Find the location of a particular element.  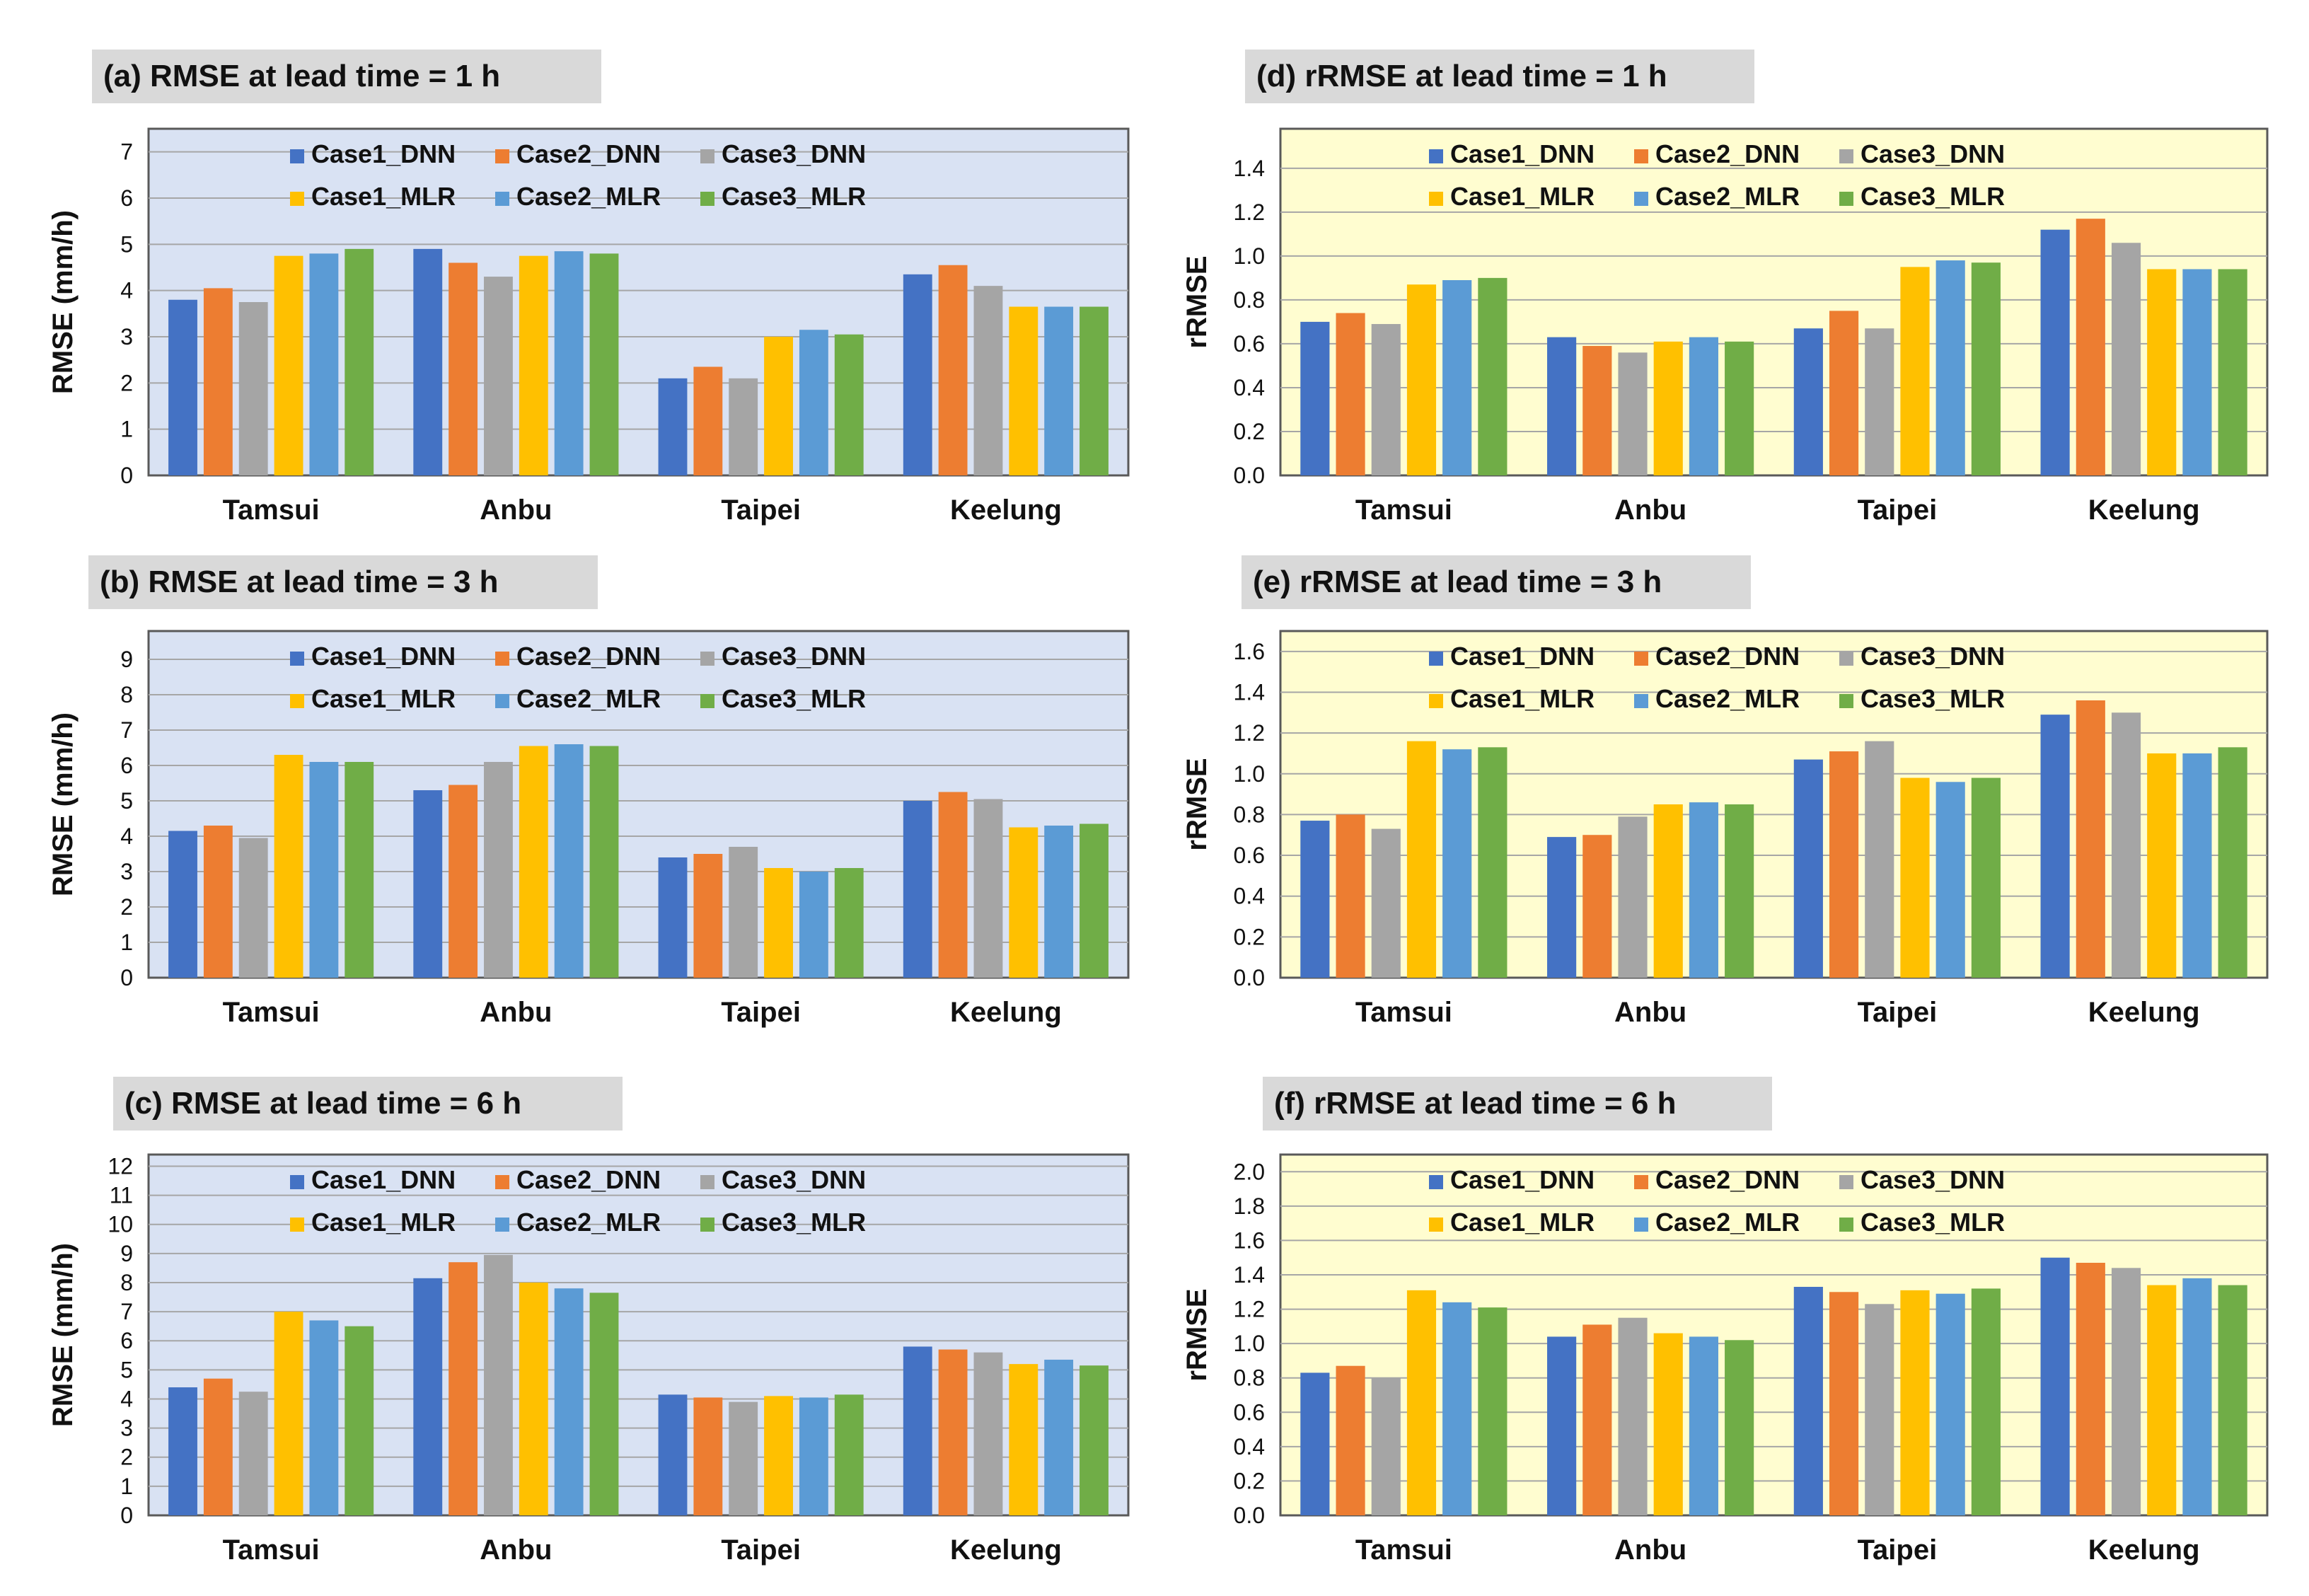

y-tick-label: 0.6 is located at coordinates (1249, 856).